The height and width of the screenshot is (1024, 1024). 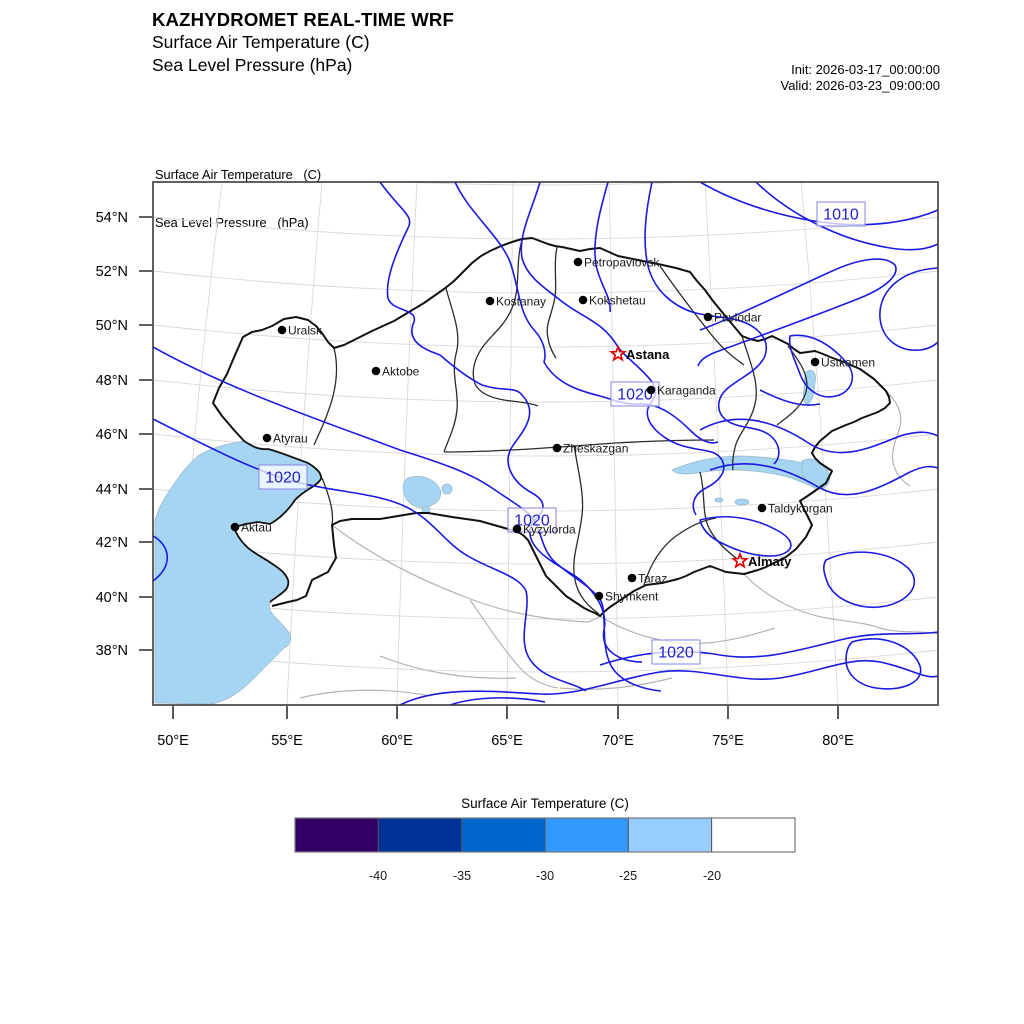 What do you see at coordinates (277, 521) in the screenshot?
I see `caspian-kz-coastline` at bounding box center [277, 521].